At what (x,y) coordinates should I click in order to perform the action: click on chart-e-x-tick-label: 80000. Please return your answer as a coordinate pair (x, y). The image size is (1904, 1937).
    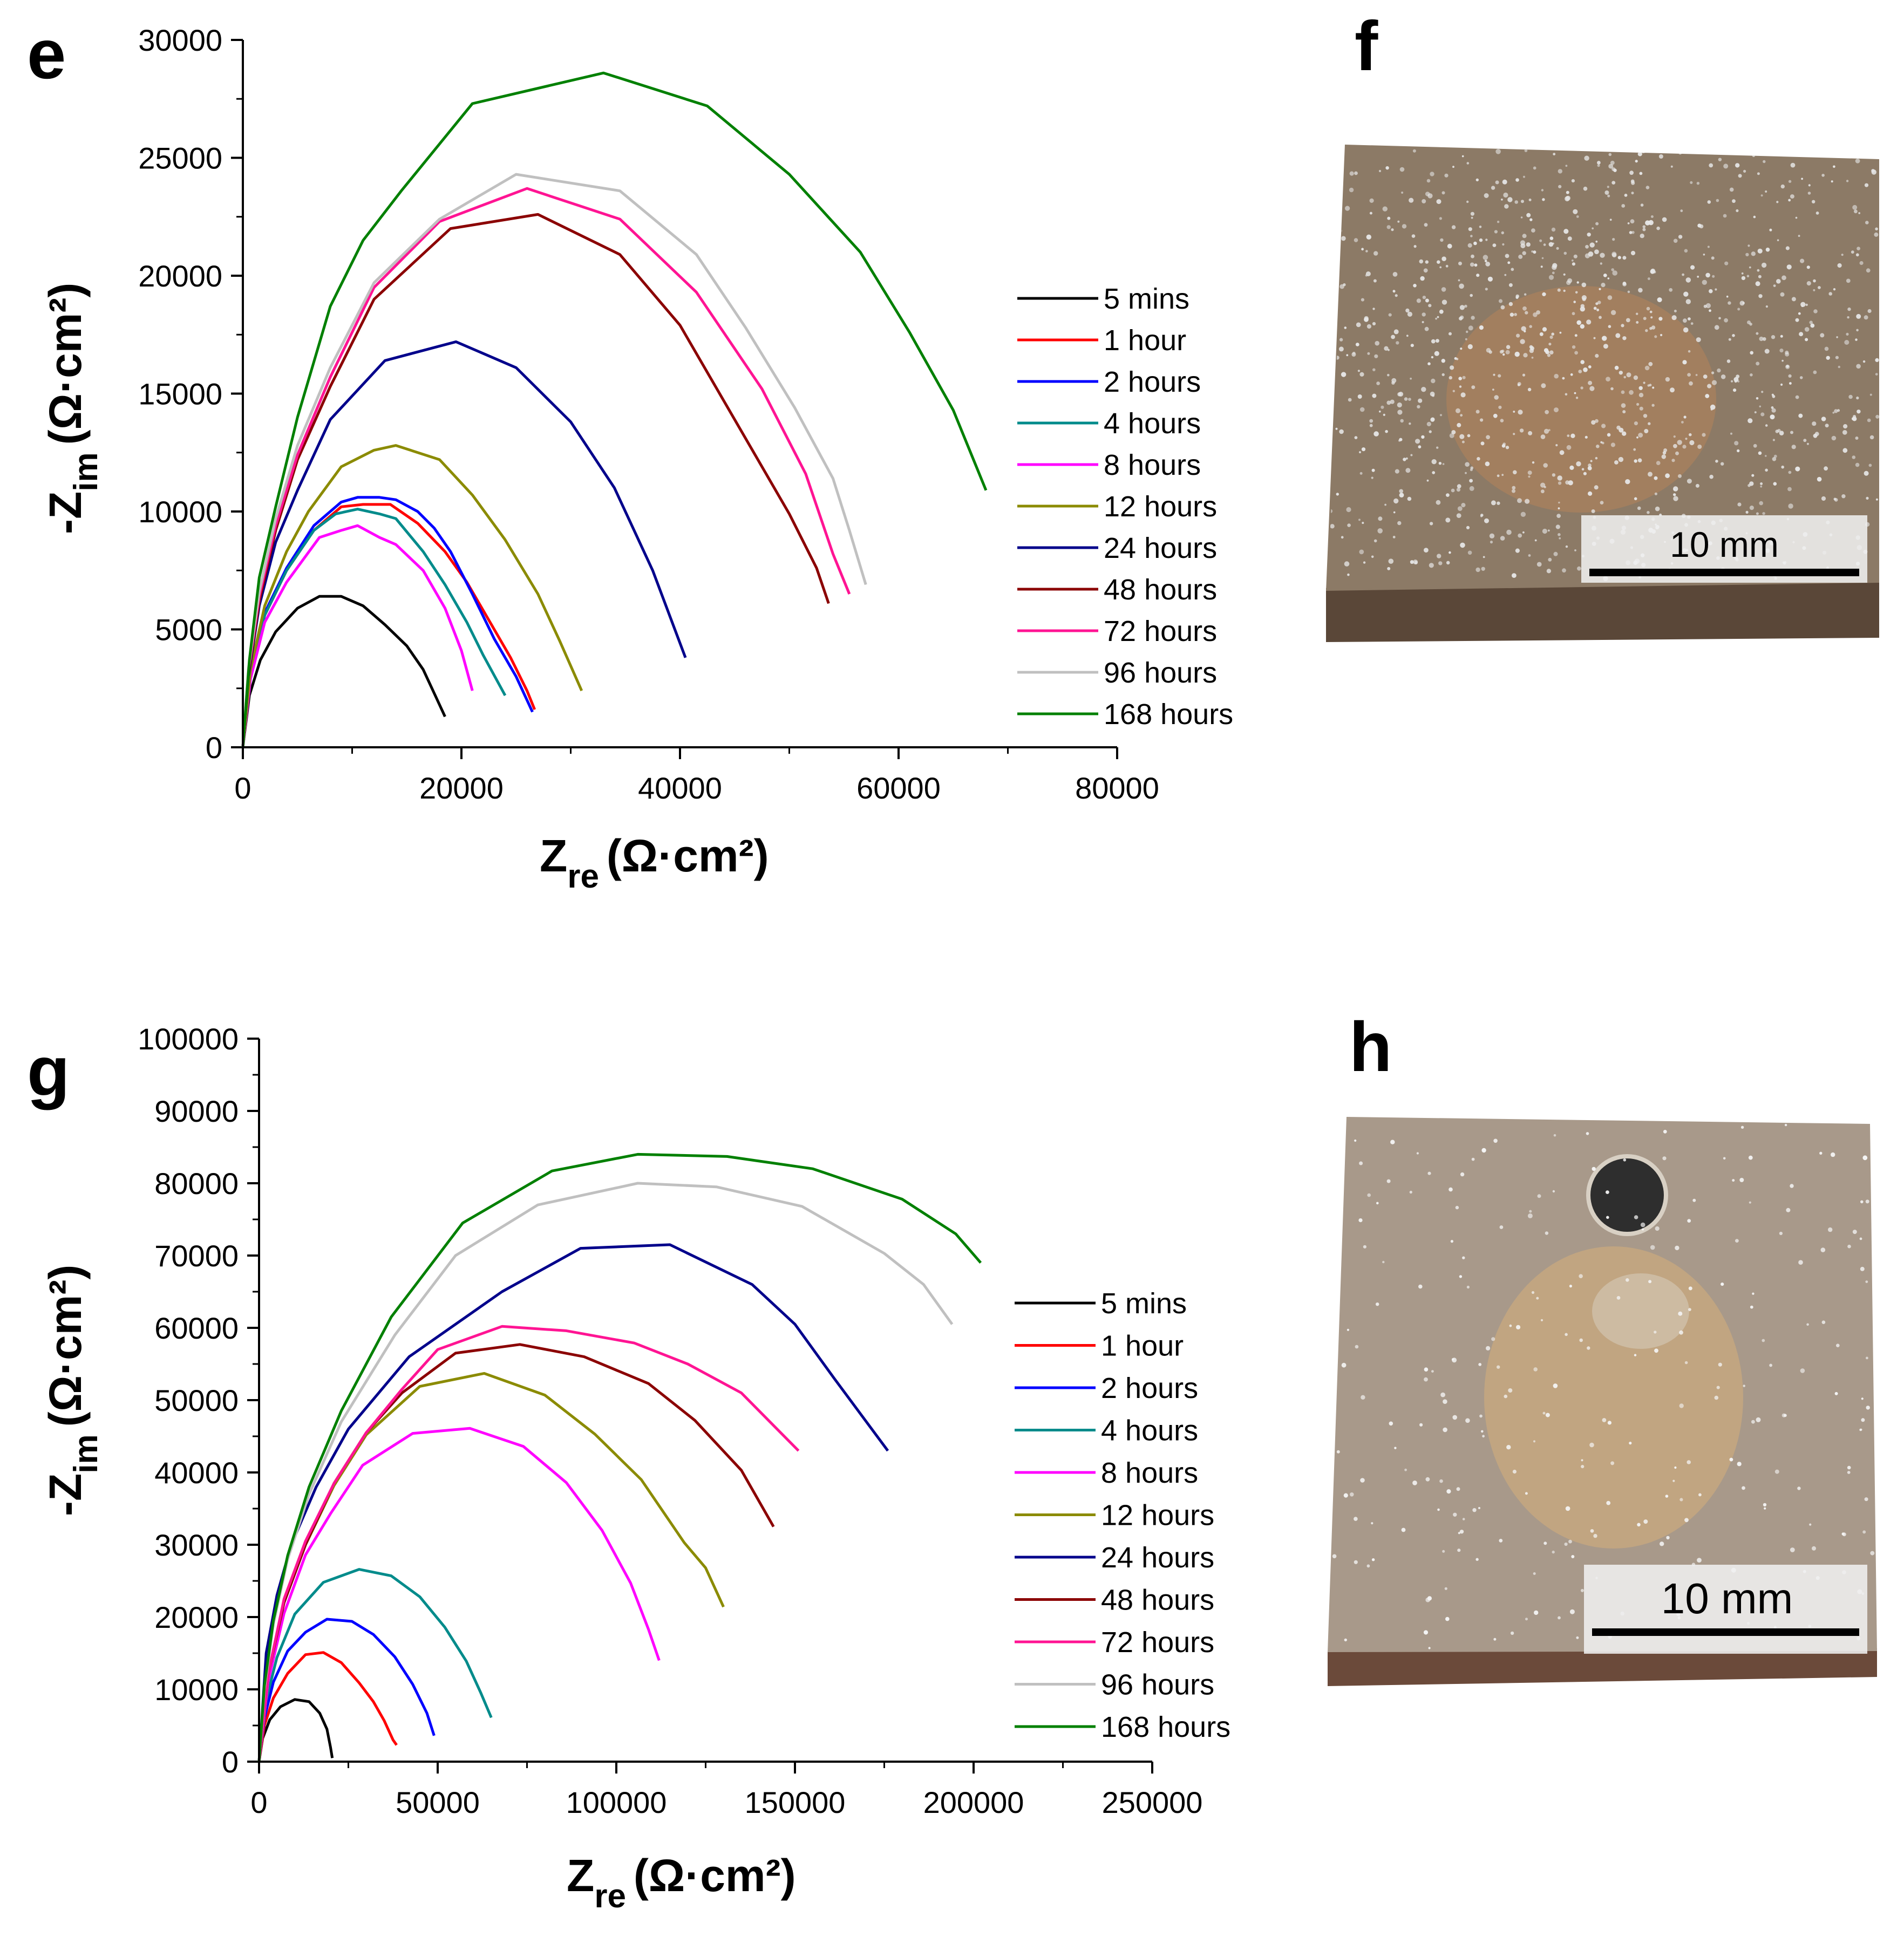
    Looking at the image, I should click on (1117, 788).